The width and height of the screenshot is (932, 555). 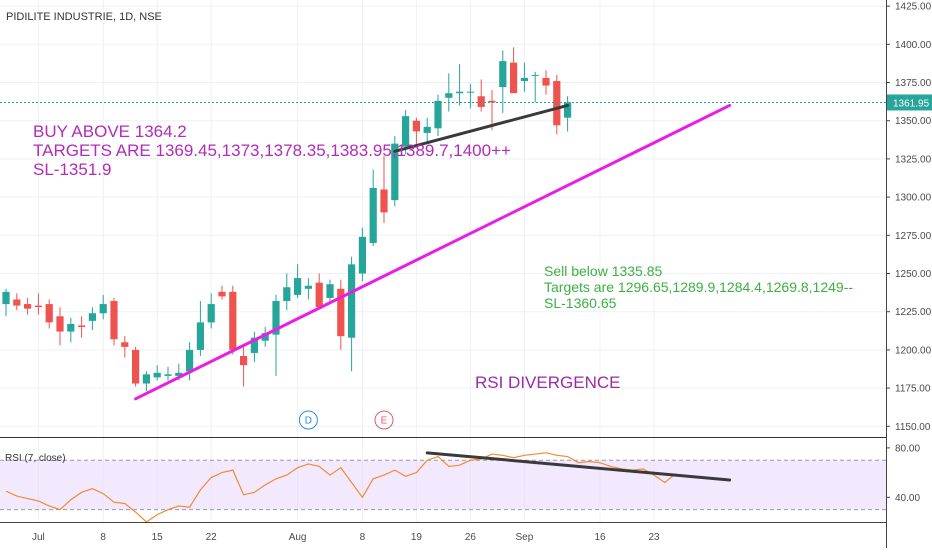 I want to click on price-tick-label: 1225.00, so click(x=913, y=312).